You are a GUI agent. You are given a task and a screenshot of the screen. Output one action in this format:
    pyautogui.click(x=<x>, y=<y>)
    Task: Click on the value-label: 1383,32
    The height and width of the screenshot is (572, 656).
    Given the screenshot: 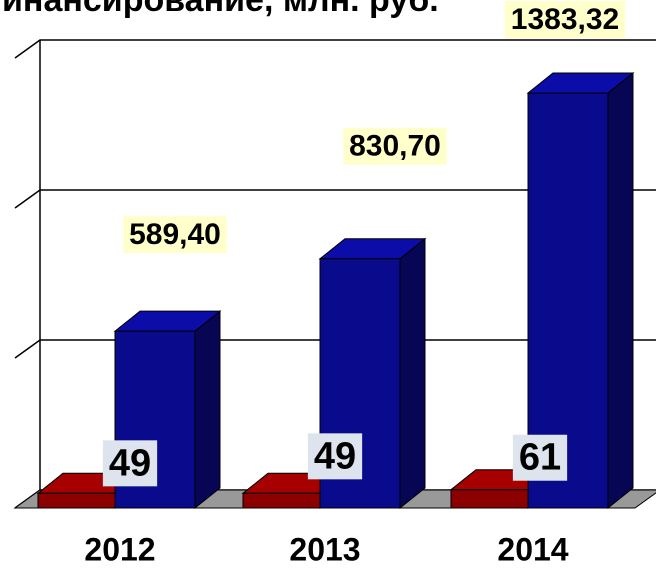 What is the action you would take?
    pyautogui.click(x=565, y=19)
    